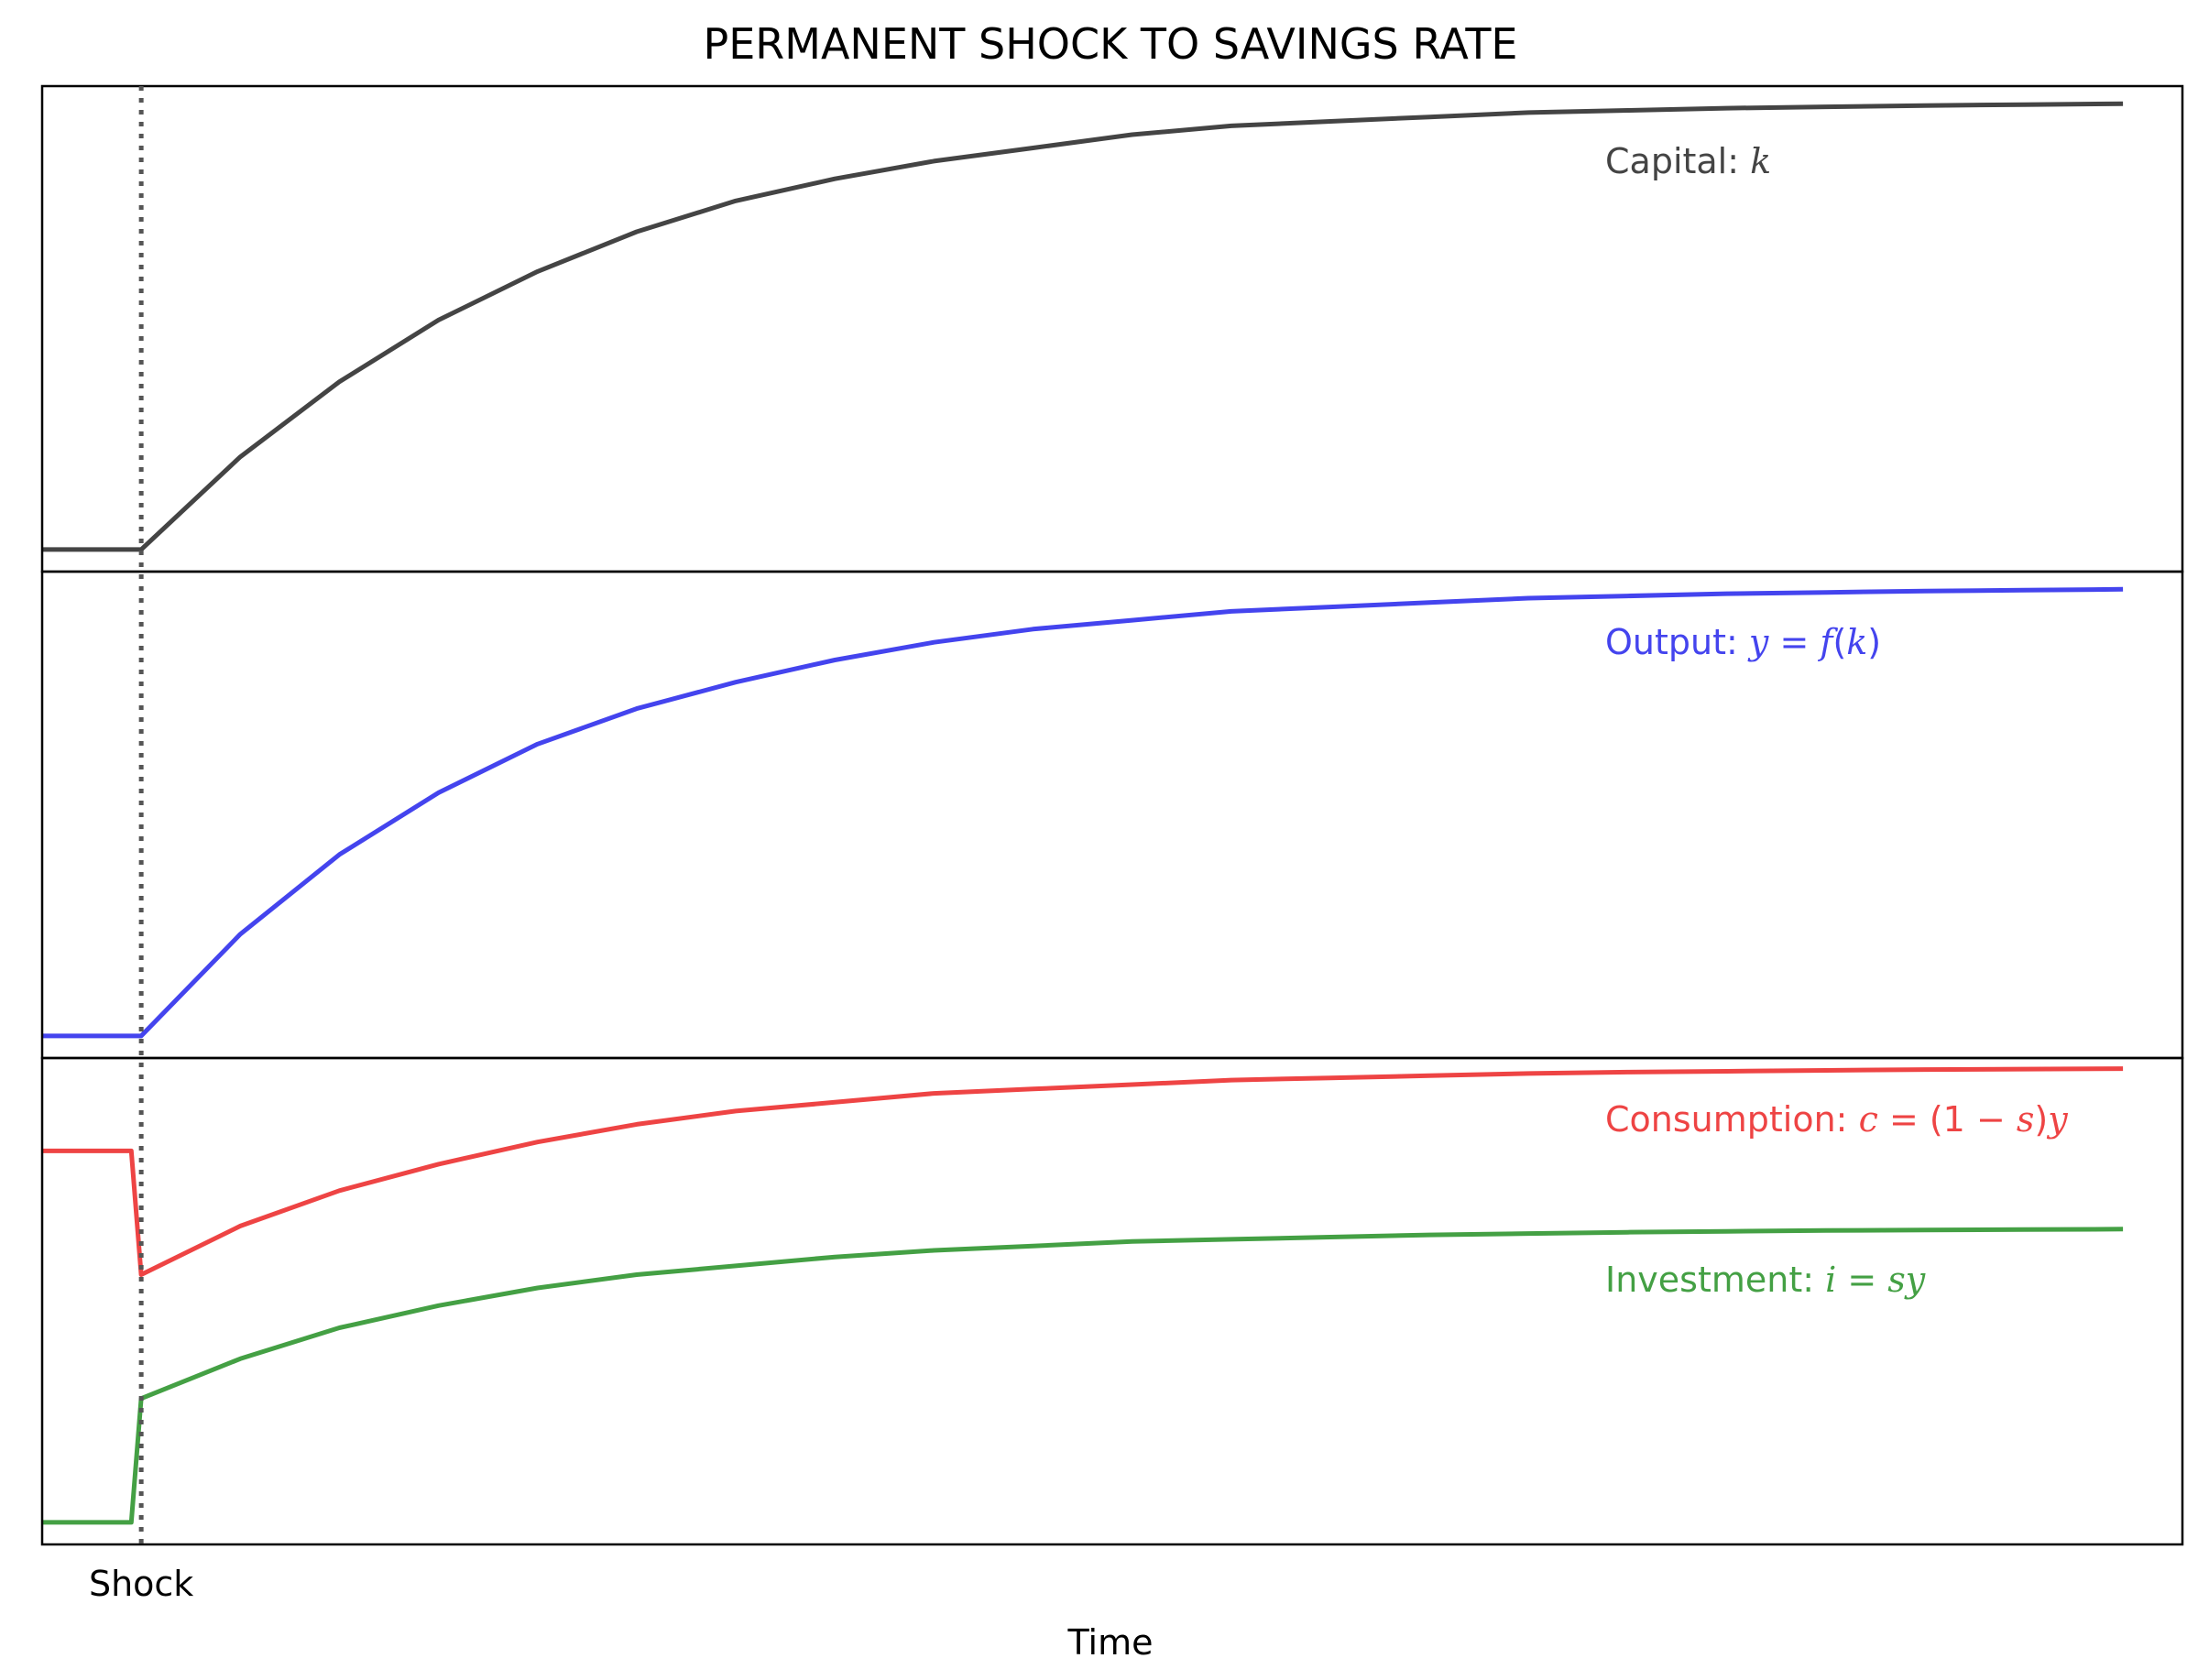 The height and width of the screenshot is (1680, 2198). What do you see at coordinates (1110, 44) in the screenshot?
I see `chart-title: PERMANENT SHOCK TO SAVINGS RATE` at bounding box center [1110, 44].